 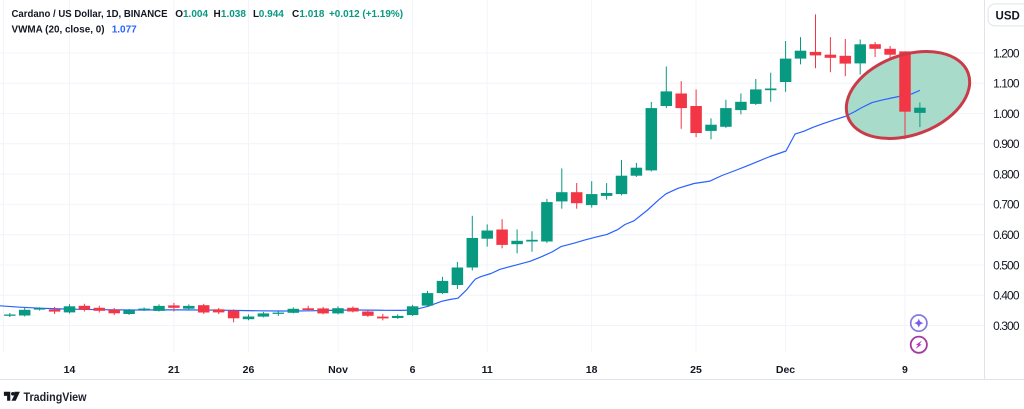 I want to click on svg-text: VWMA (20, close, 0), so click(x=58, y=29).